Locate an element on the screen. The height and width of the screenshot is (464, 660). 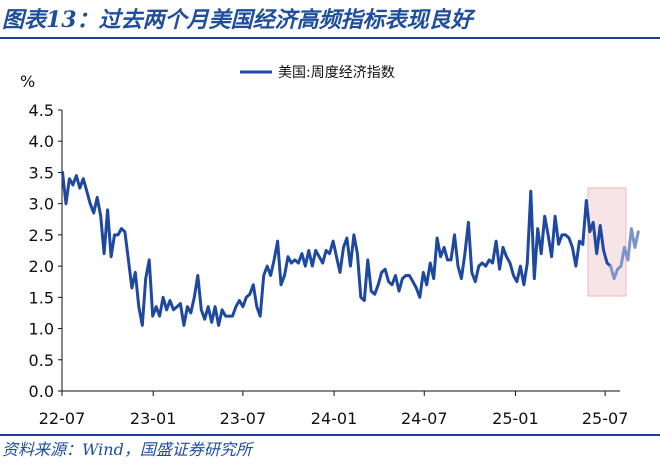
x-tick-label: 25-07 is located at coordinates (605, 418).